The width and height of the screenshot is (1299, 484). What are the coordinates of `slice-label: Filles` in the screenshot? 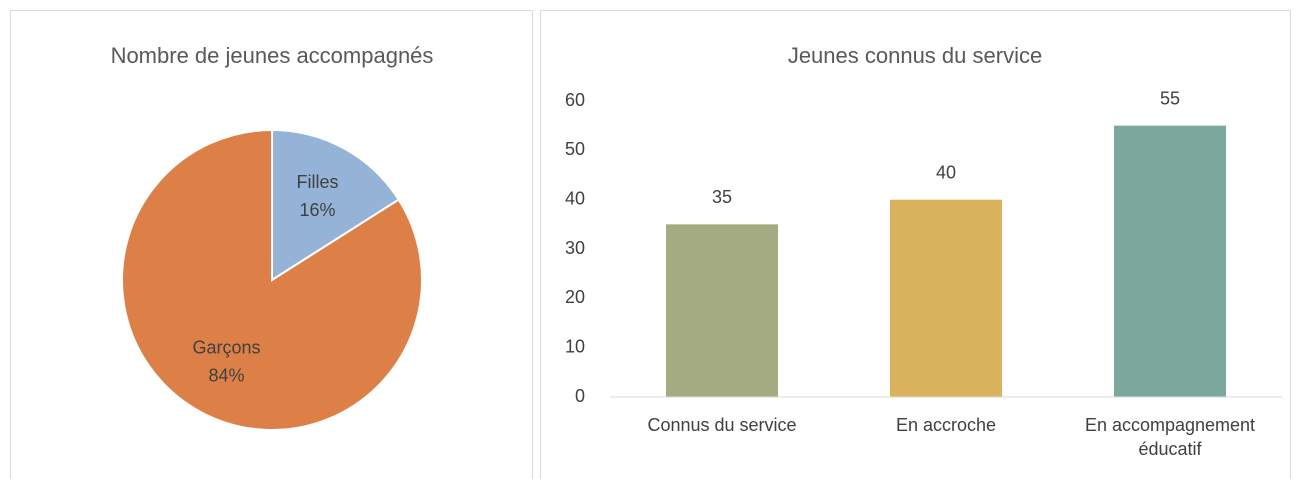 It's located at (318, 182).